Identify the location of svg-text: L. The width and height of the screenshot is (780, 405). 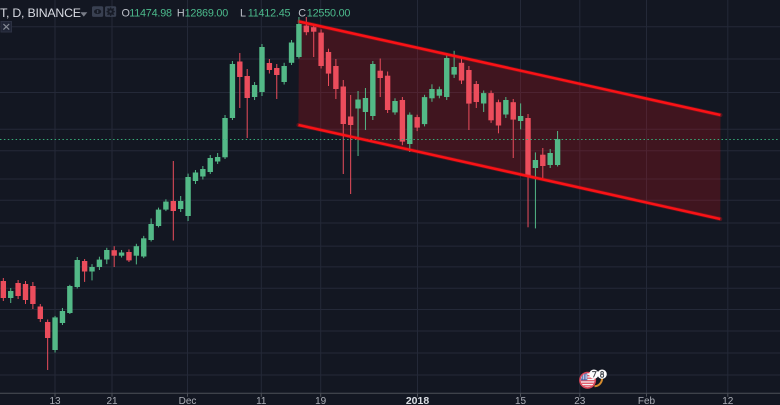
(243, 13).